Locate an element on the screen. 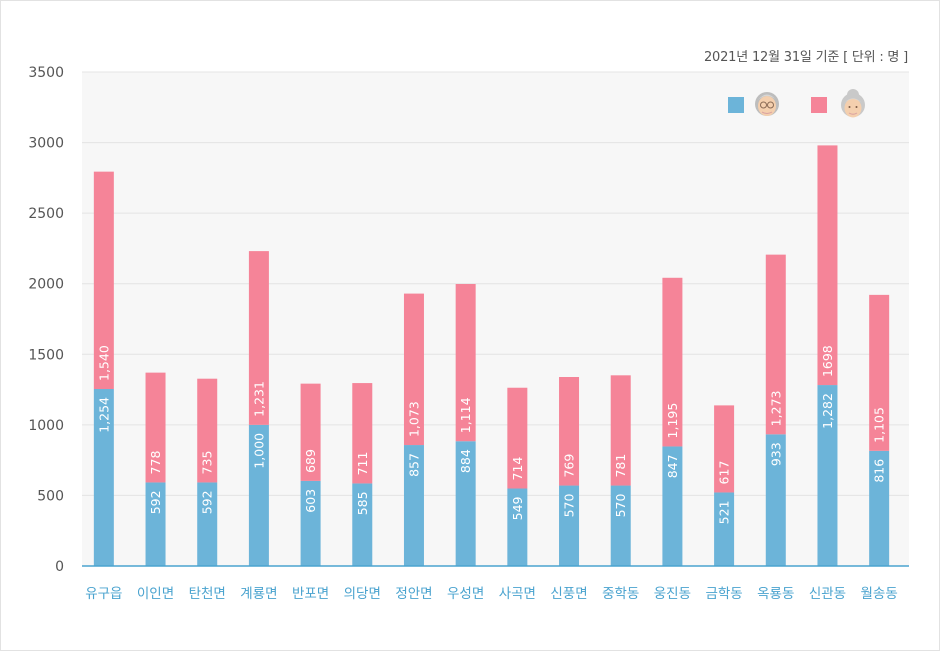 The image size is (940, 651). value-label-female-15: 1,105 is located at coordinates (879, 425).